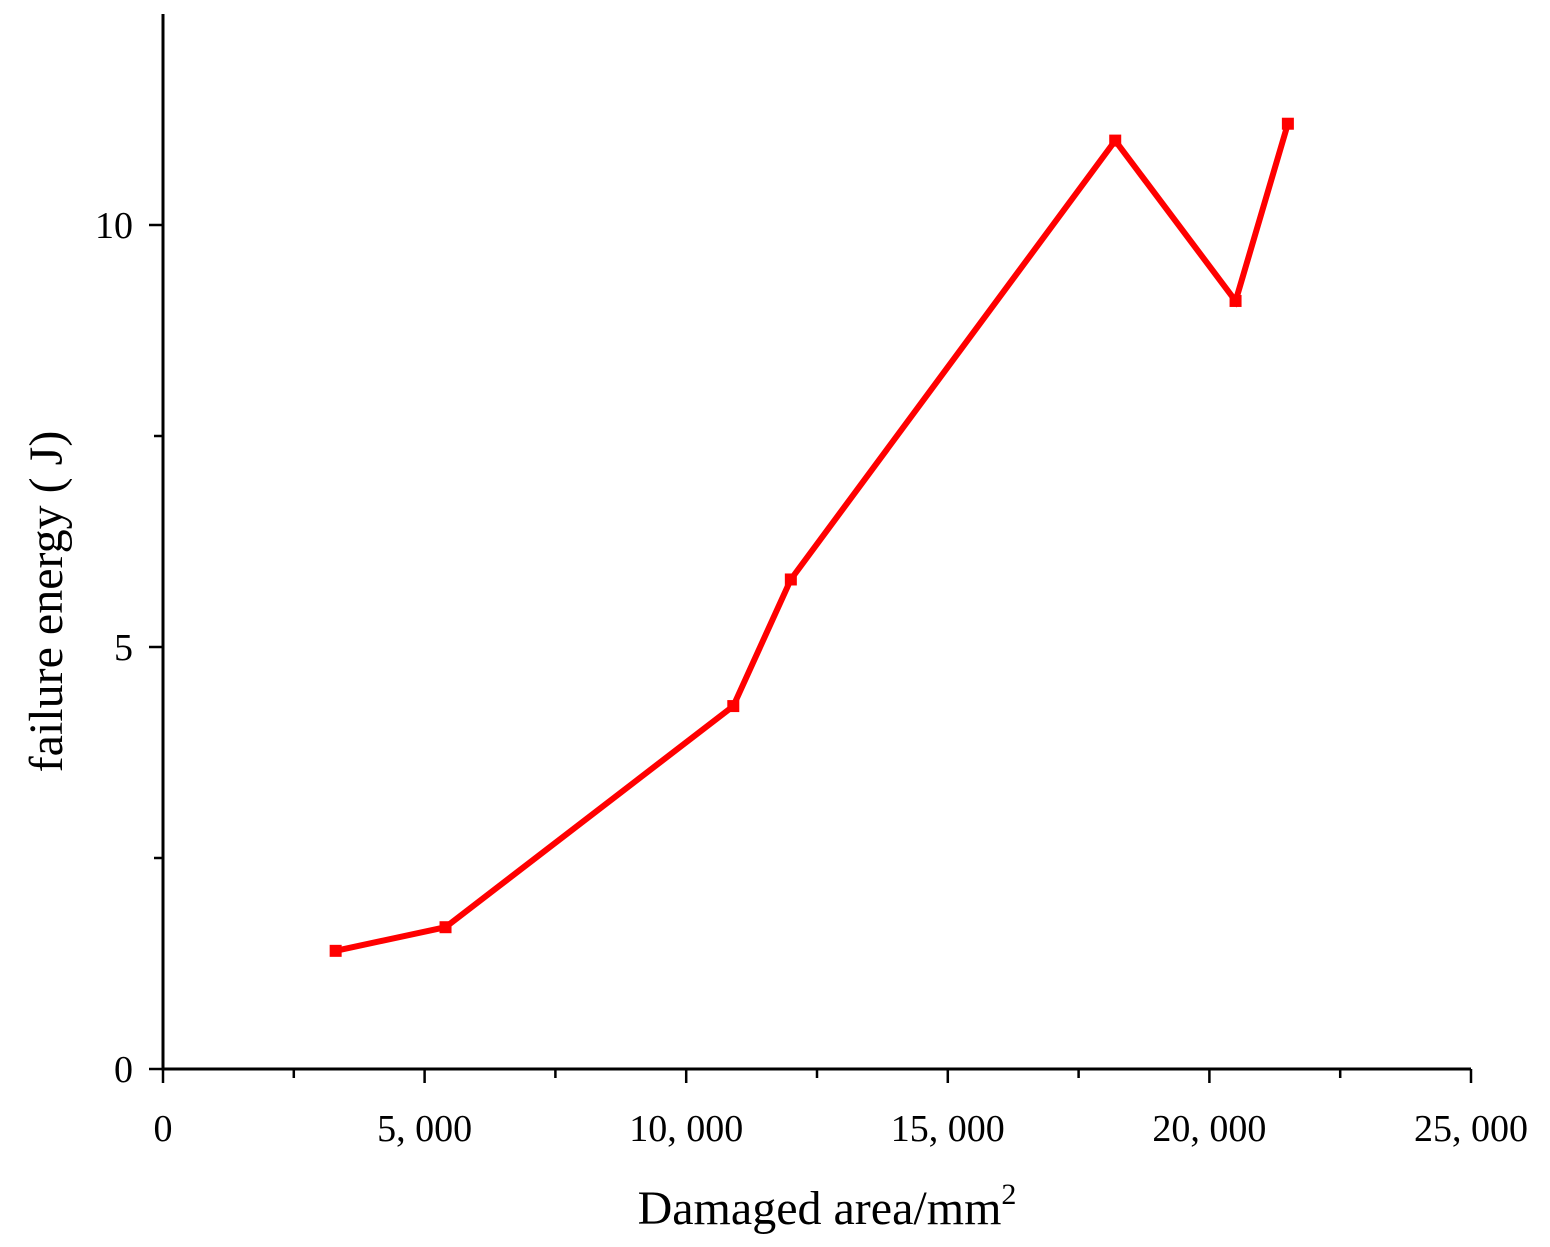 The width and height of the screenshot is (1550, 1247). What do you see at coordinates (948, 1129) in the screenshot?
I see `x-tick-label: 15, 000` at bounding box center [948, 1129].